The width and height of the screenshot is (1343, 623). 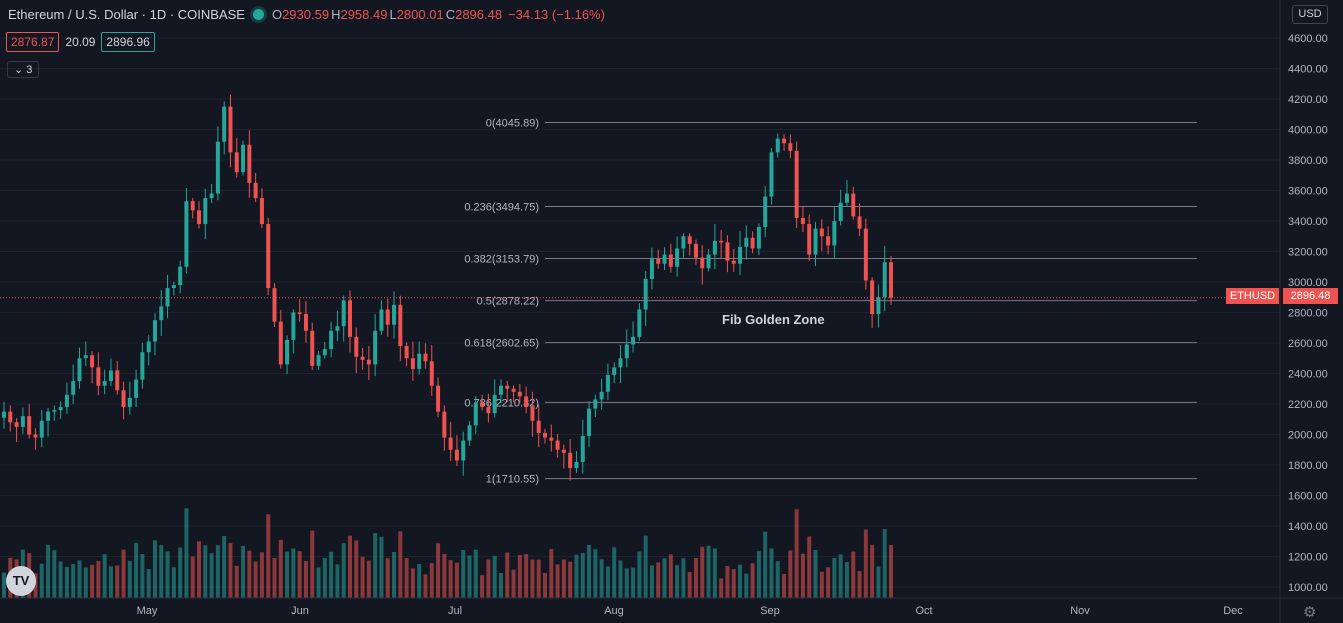 What do you see at coordinates (33, 42) in the screenshot?
I see `sell-price-button: 2876.87` at bounding box center [33, 42].